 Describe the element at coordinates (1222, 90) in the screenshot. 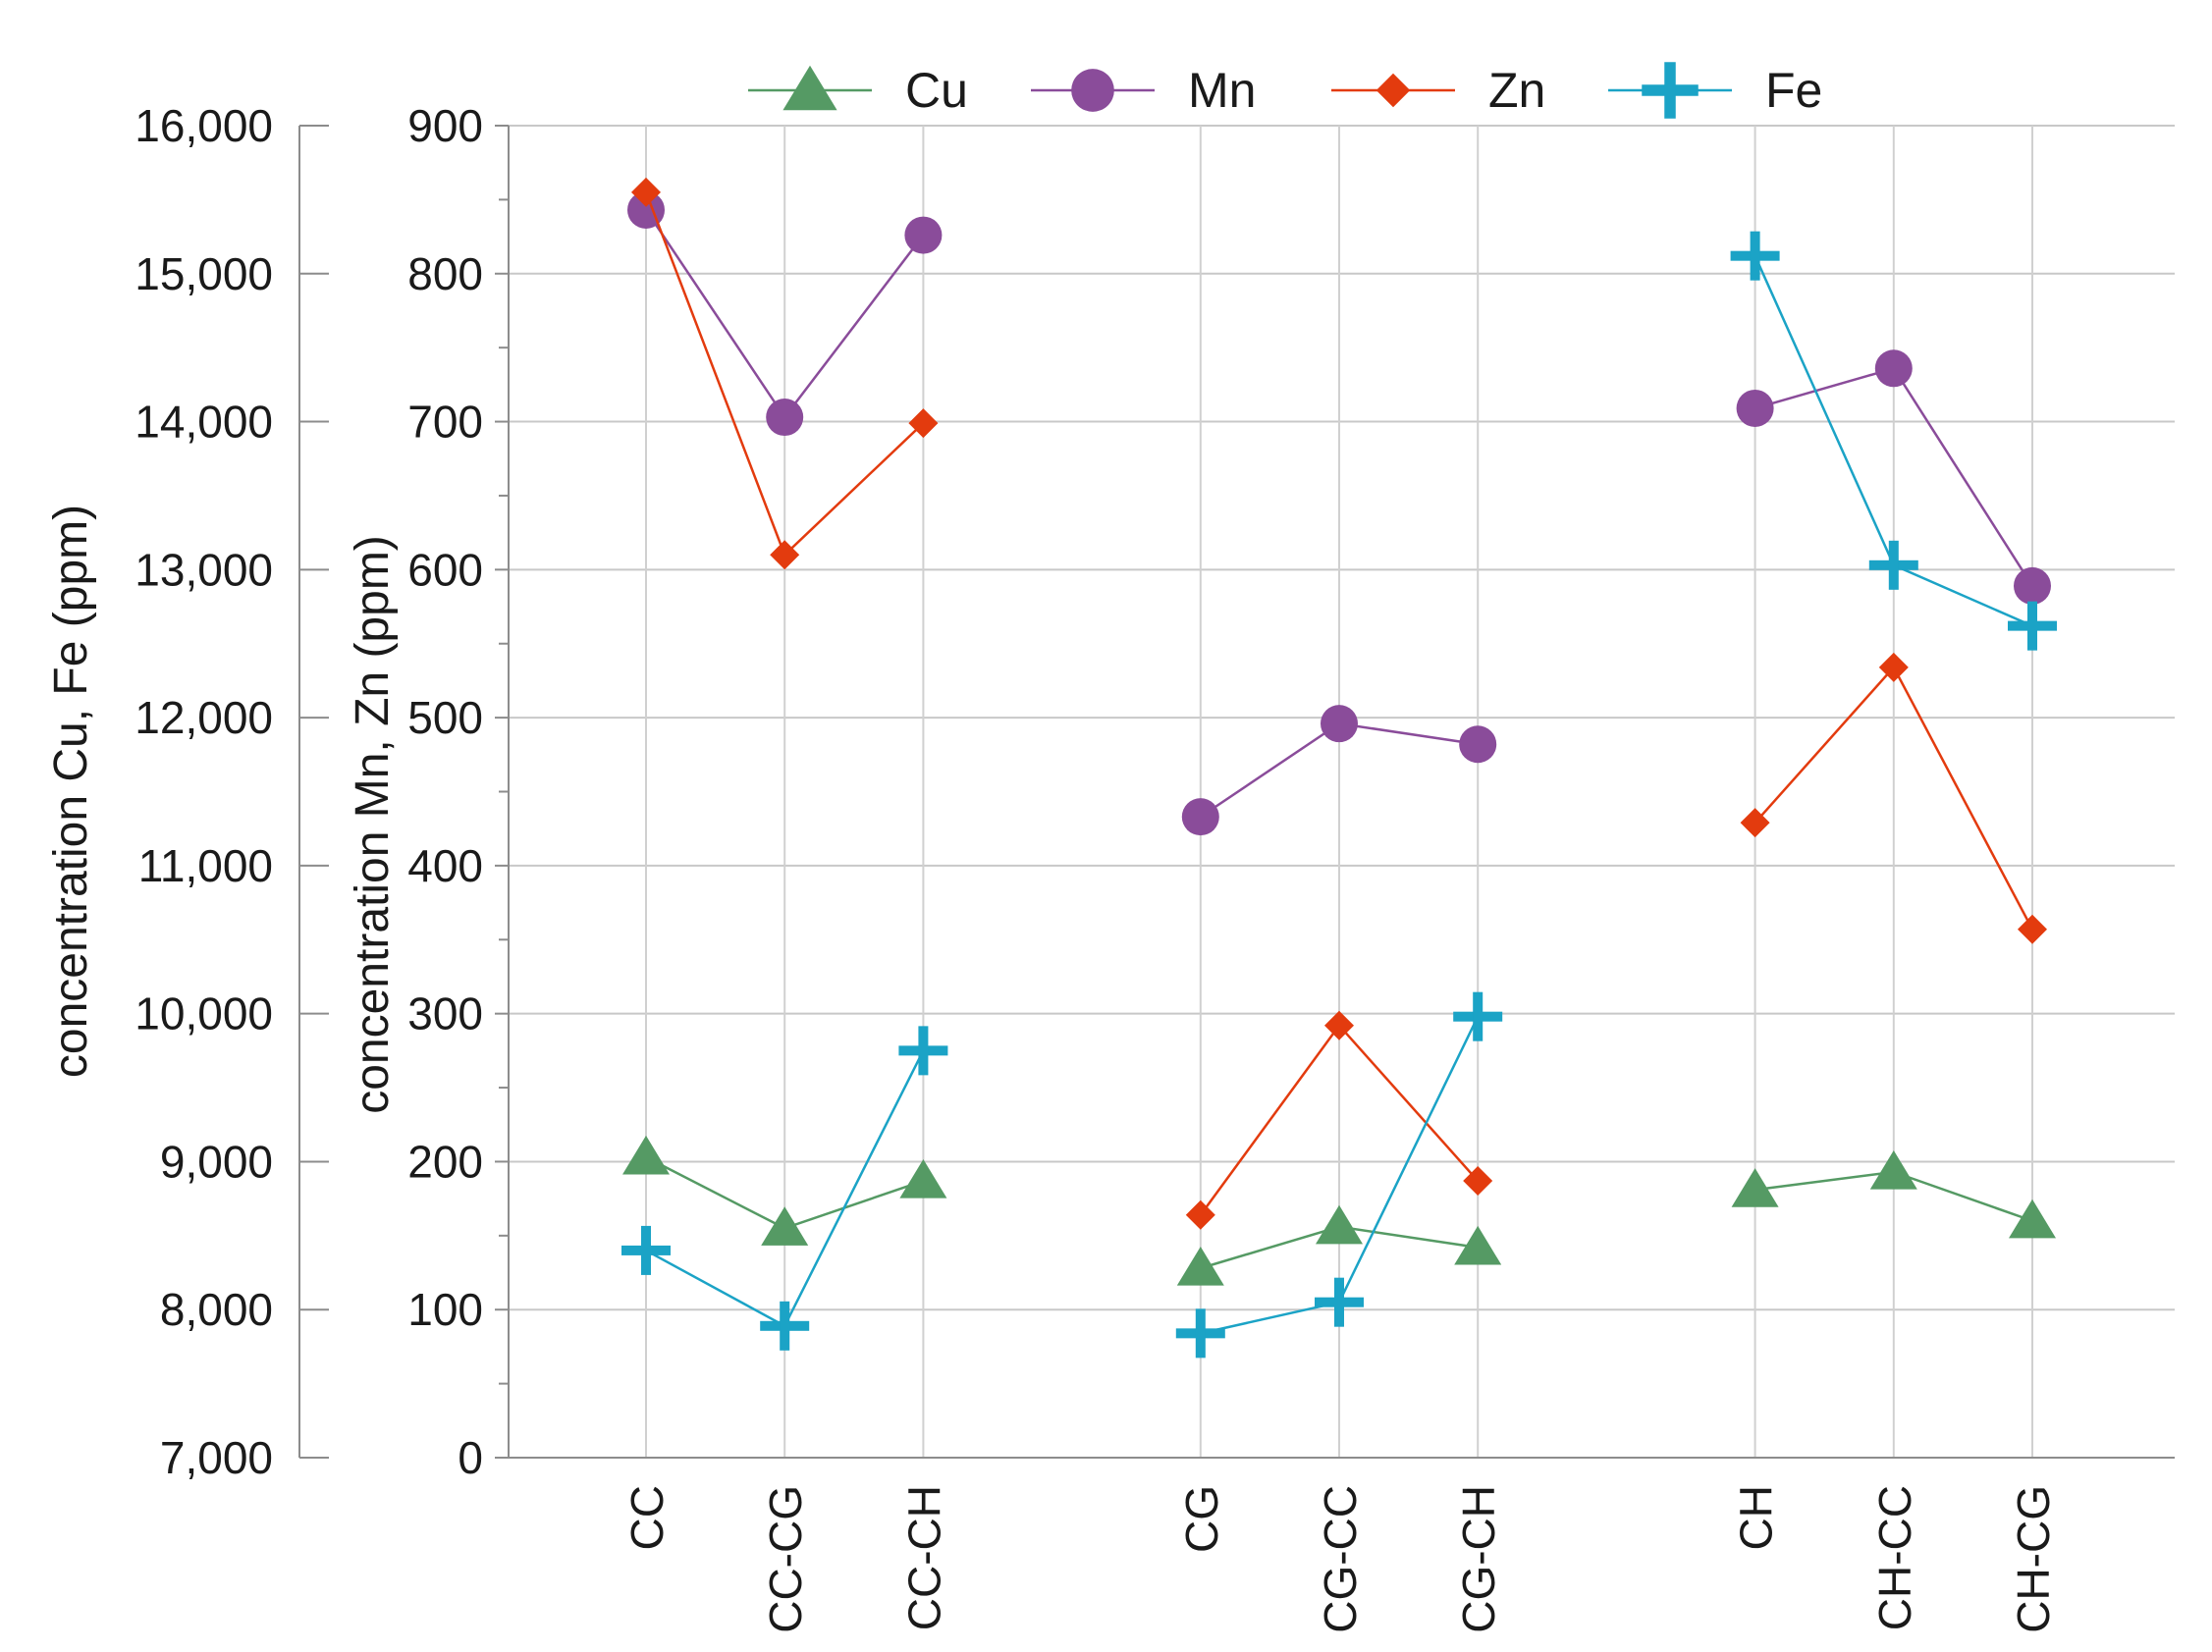

I see `legend-label: Mn` at that location.